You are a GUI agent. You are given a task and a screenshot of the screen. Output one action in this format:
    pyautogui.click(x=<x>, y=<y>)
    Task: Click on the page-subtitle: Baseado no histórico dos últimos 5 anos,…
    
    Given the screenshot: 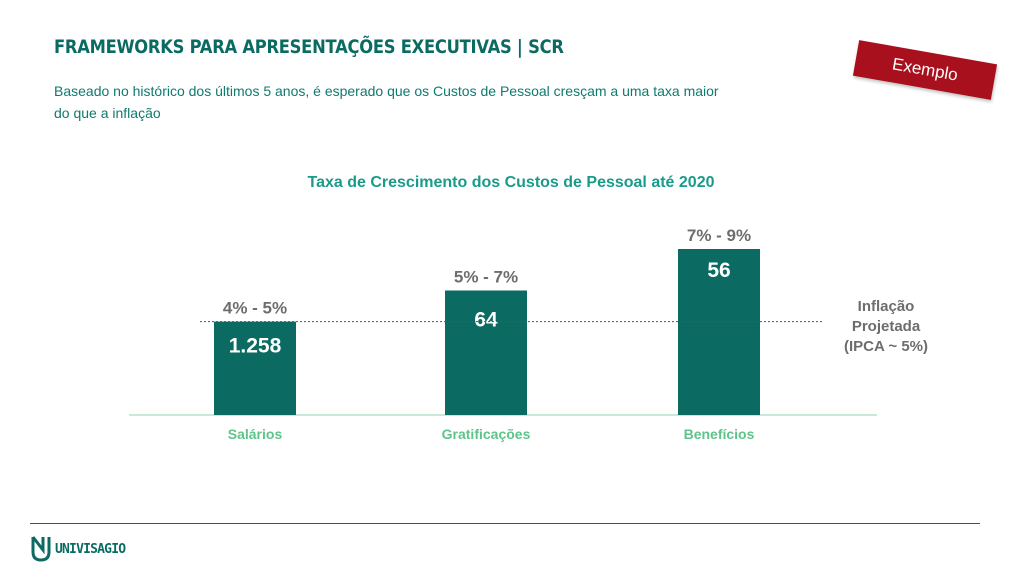 What is the action you would take?
    pyautogui.click(x=386, y=102)
    